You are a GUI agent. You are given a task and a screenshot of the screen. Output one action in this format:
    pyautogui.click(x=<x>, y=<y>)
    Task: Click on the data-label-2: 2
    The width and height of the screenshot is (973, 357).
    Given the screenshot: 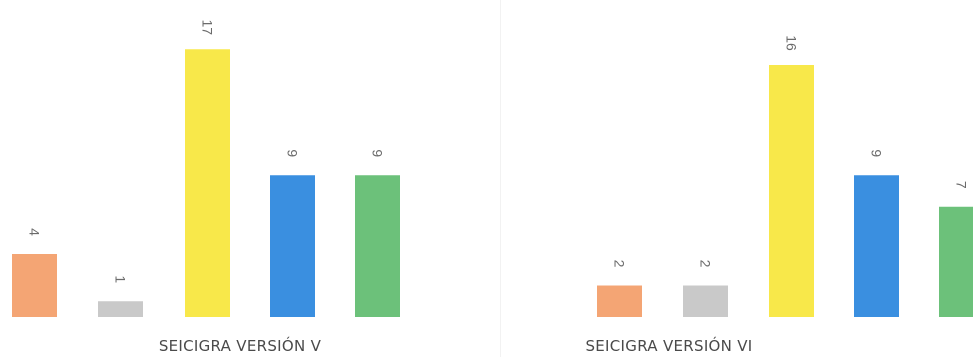 What is the action you would take?
    pyautogui.click(x=706, y=264)
    